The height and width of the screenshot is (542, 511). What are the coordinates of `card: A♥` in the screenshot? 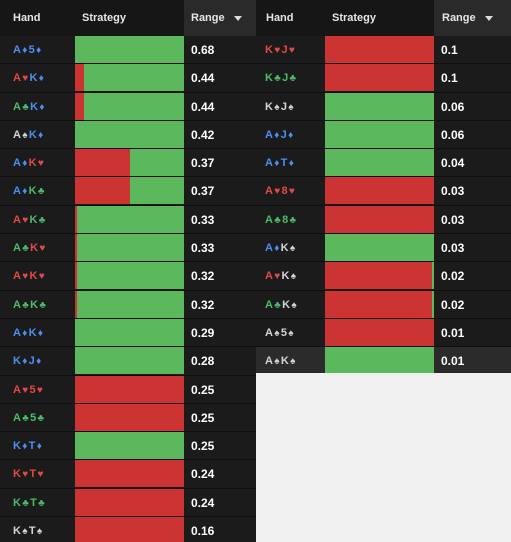 It's located at (21, 220).